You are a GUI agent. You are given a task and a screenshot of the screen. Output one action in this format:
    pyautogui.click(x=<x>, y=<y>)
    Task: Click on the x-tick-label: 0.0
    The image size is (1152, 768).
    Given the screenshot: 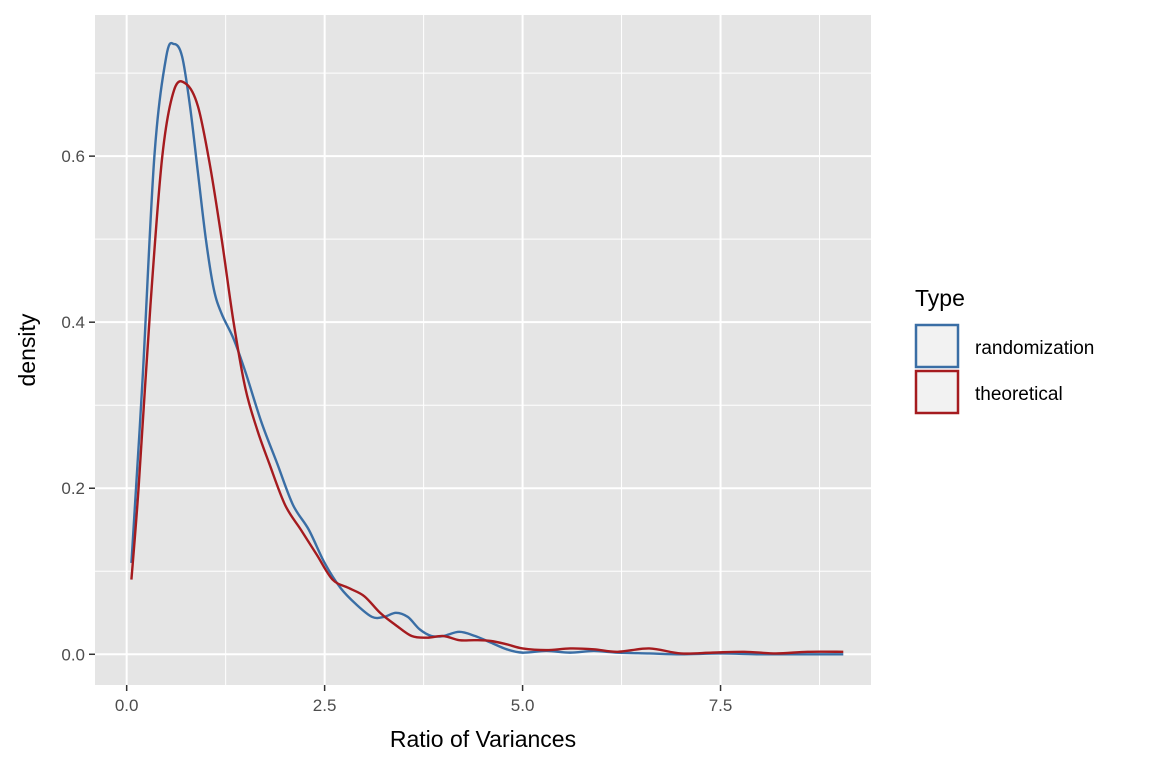 What is the action you would take?
    pyautogui.click(x=127, y=705)
    